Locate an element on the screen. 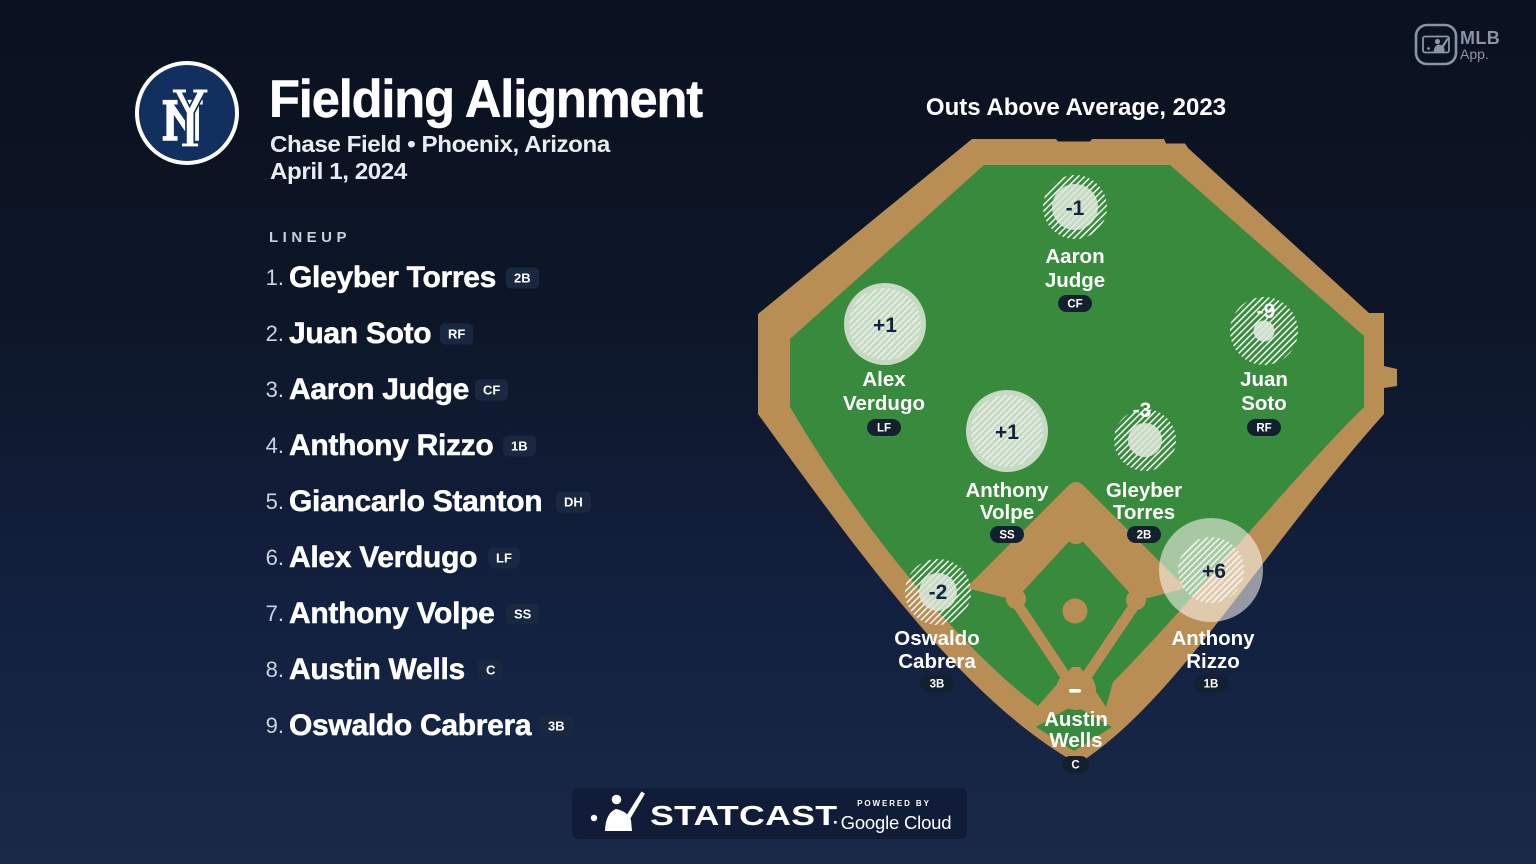  svg-text: SS is located at coordinates (1007, 536).